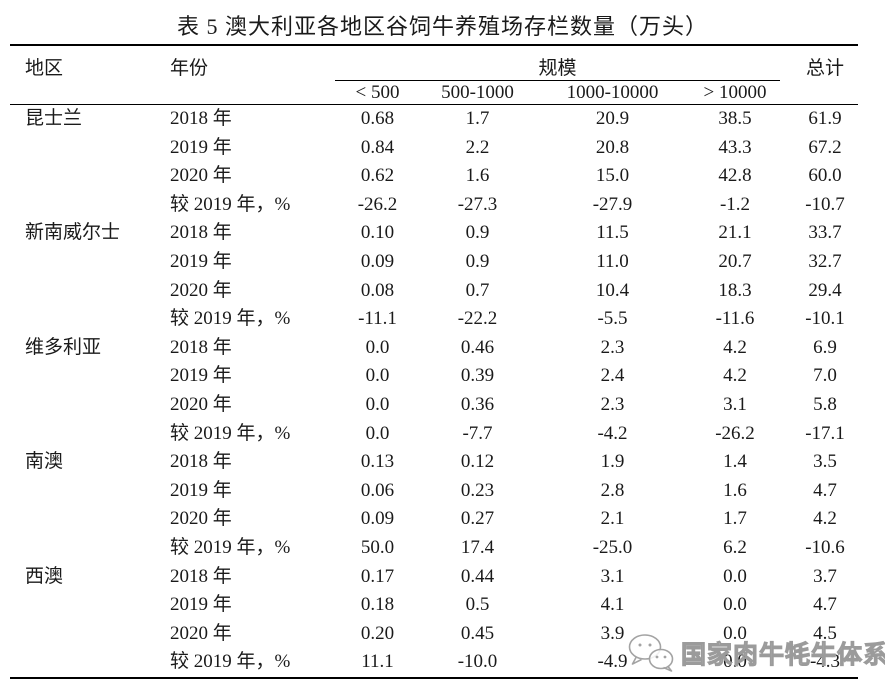 The image size is (885, 695). Describe the element at coordinates (434, 634) in the screenshot. I see `table-row: 2020 年 0.20 0.45 3.9 0.0 4.5` at that location.